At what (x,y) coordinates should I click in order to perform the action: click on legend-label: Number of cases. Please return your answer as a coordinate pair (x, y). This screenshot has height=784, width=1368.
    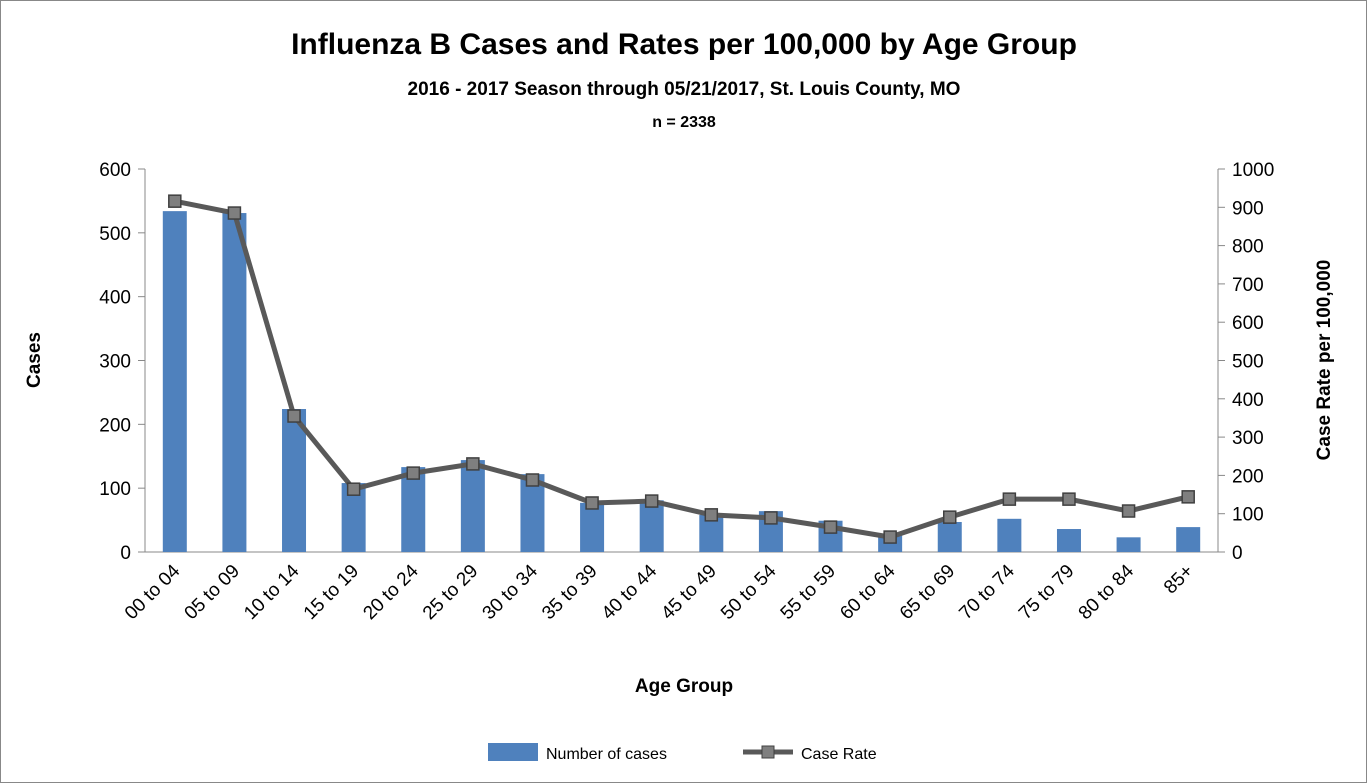
    Looking at the image, I should click on (606, 754).